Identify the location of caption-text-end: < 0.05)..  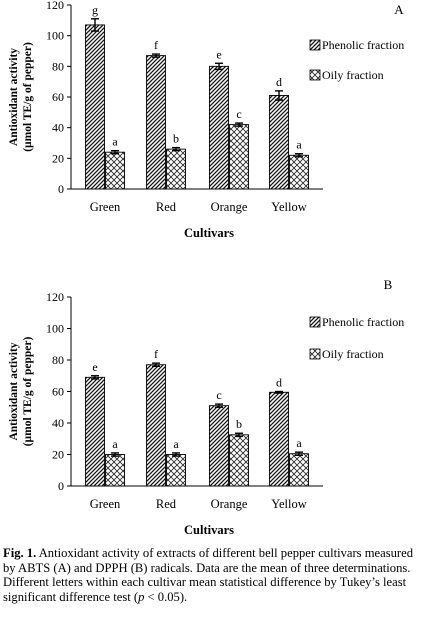
(166, 596).